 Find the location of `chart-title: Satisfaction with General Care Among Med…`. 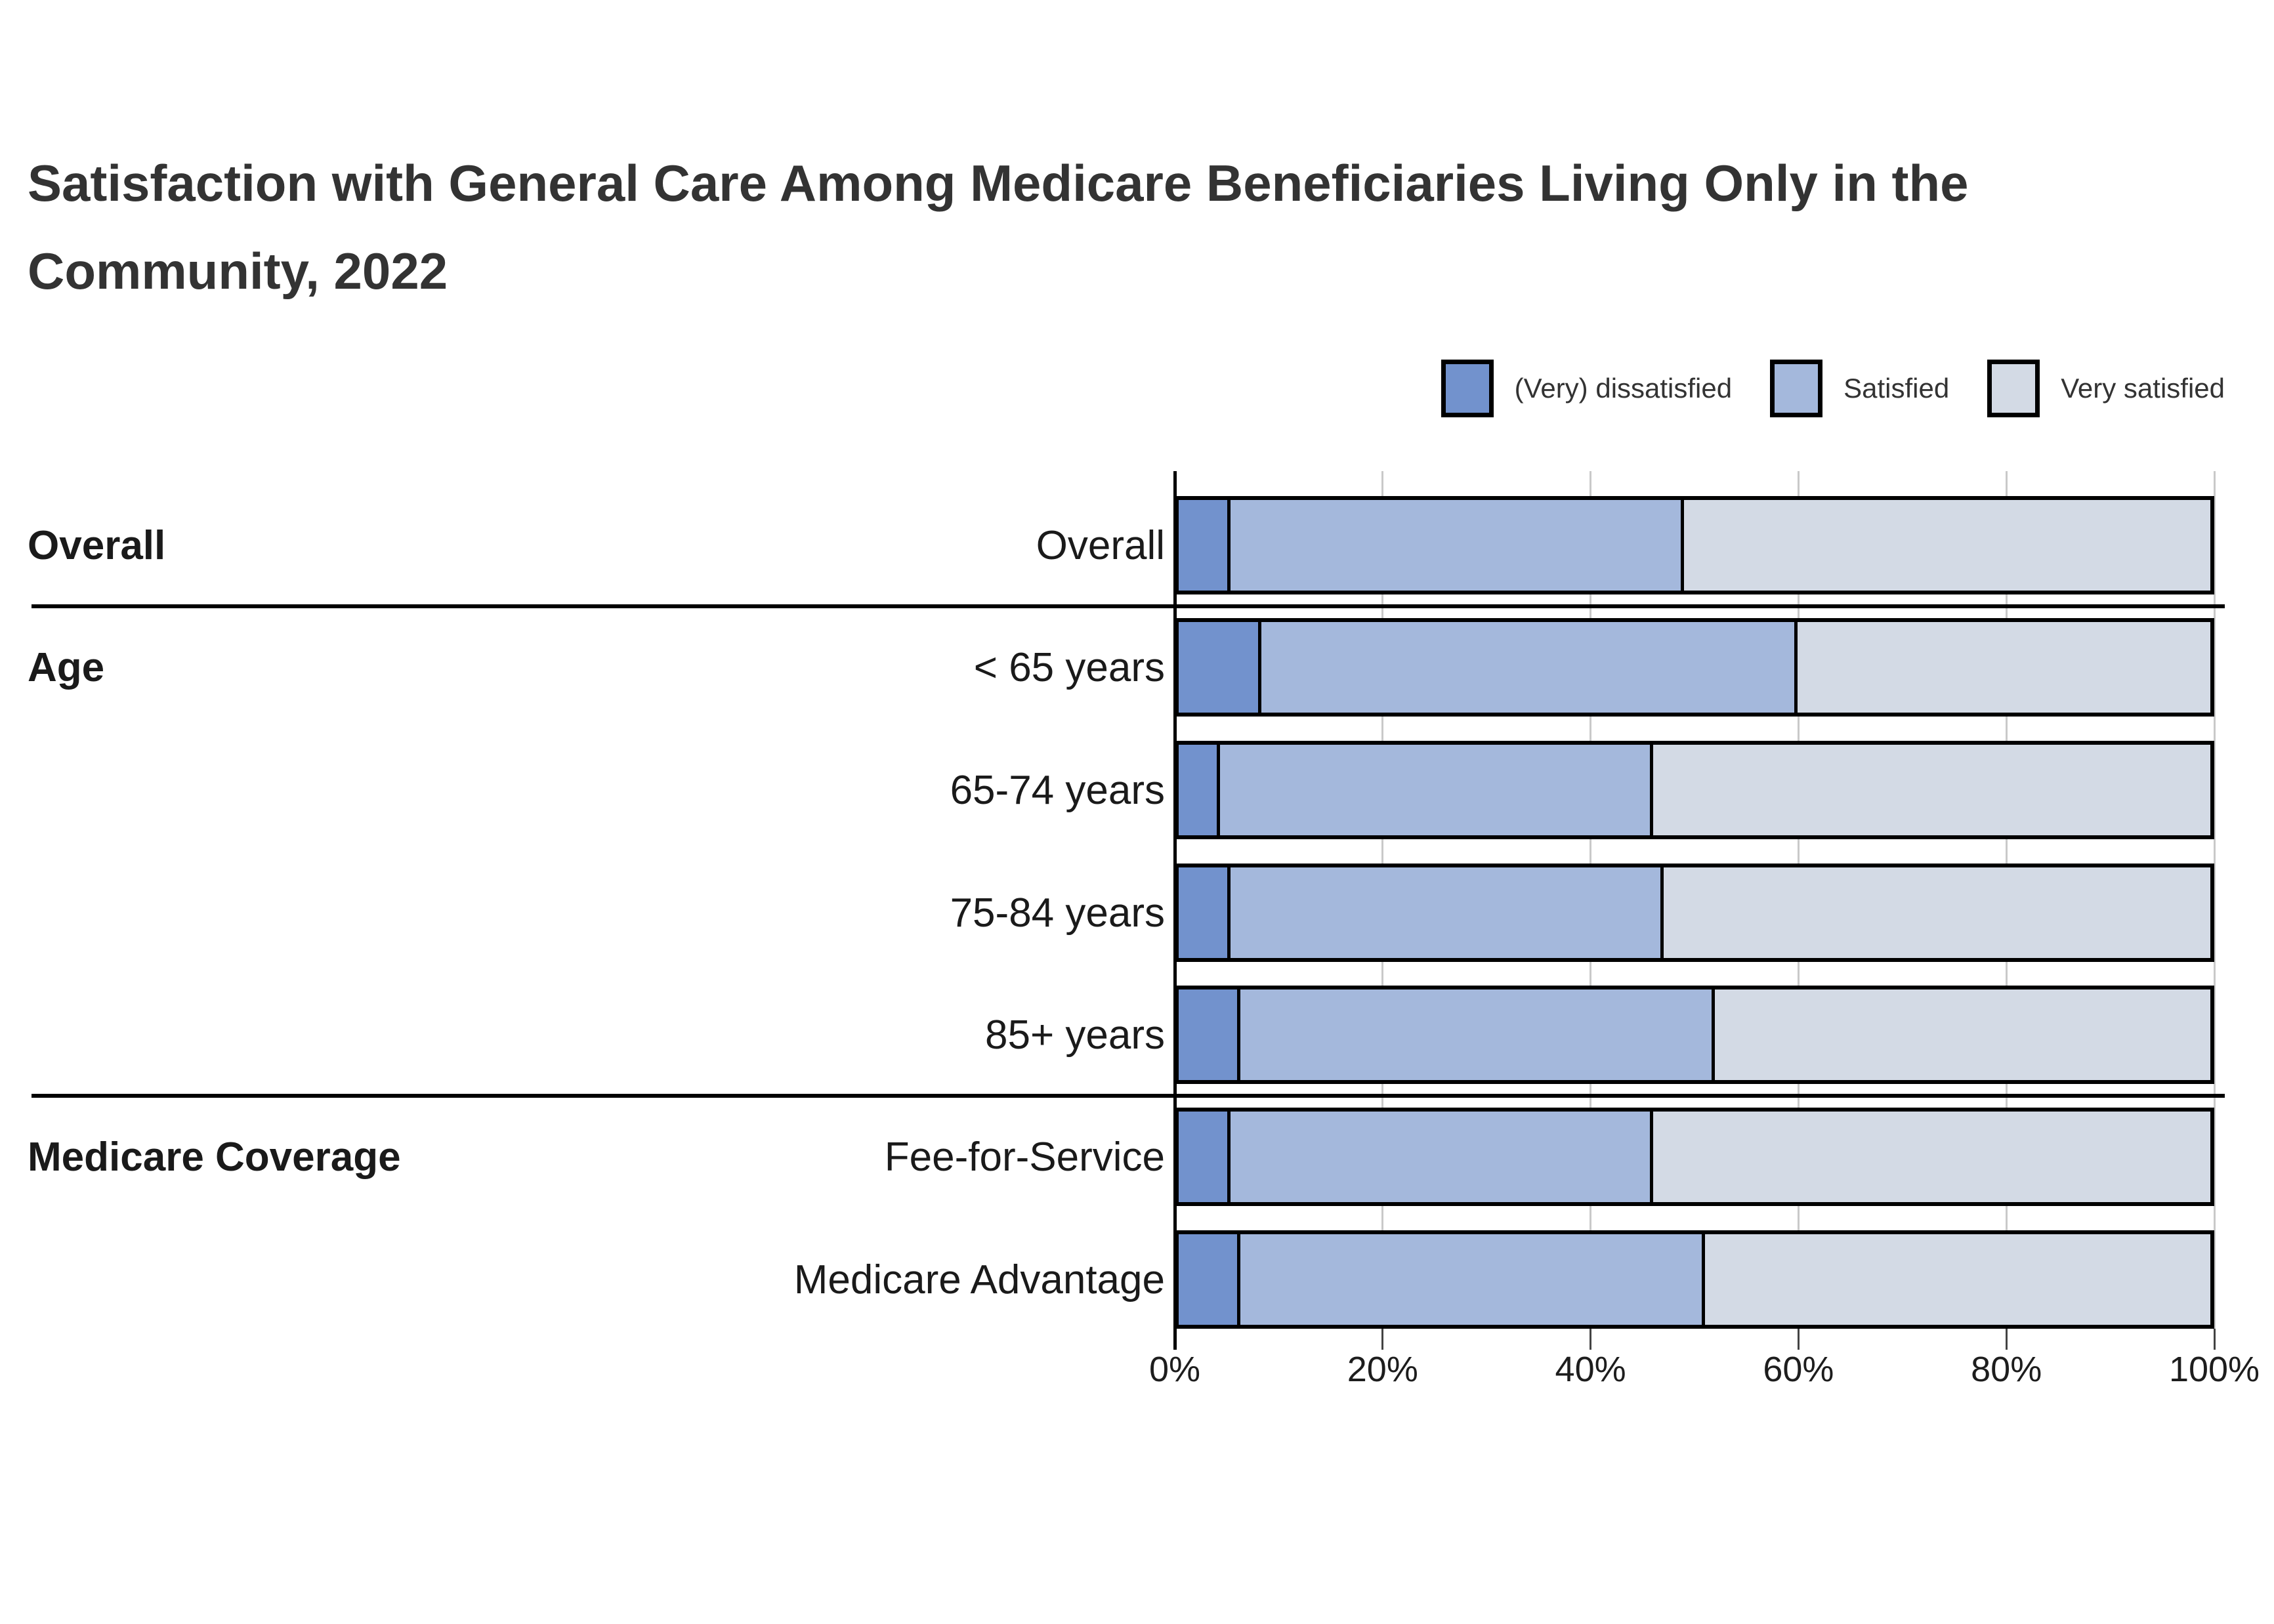

chart-title: Satisfaction with General Care Among Med… is located at coordinates (998, 227).